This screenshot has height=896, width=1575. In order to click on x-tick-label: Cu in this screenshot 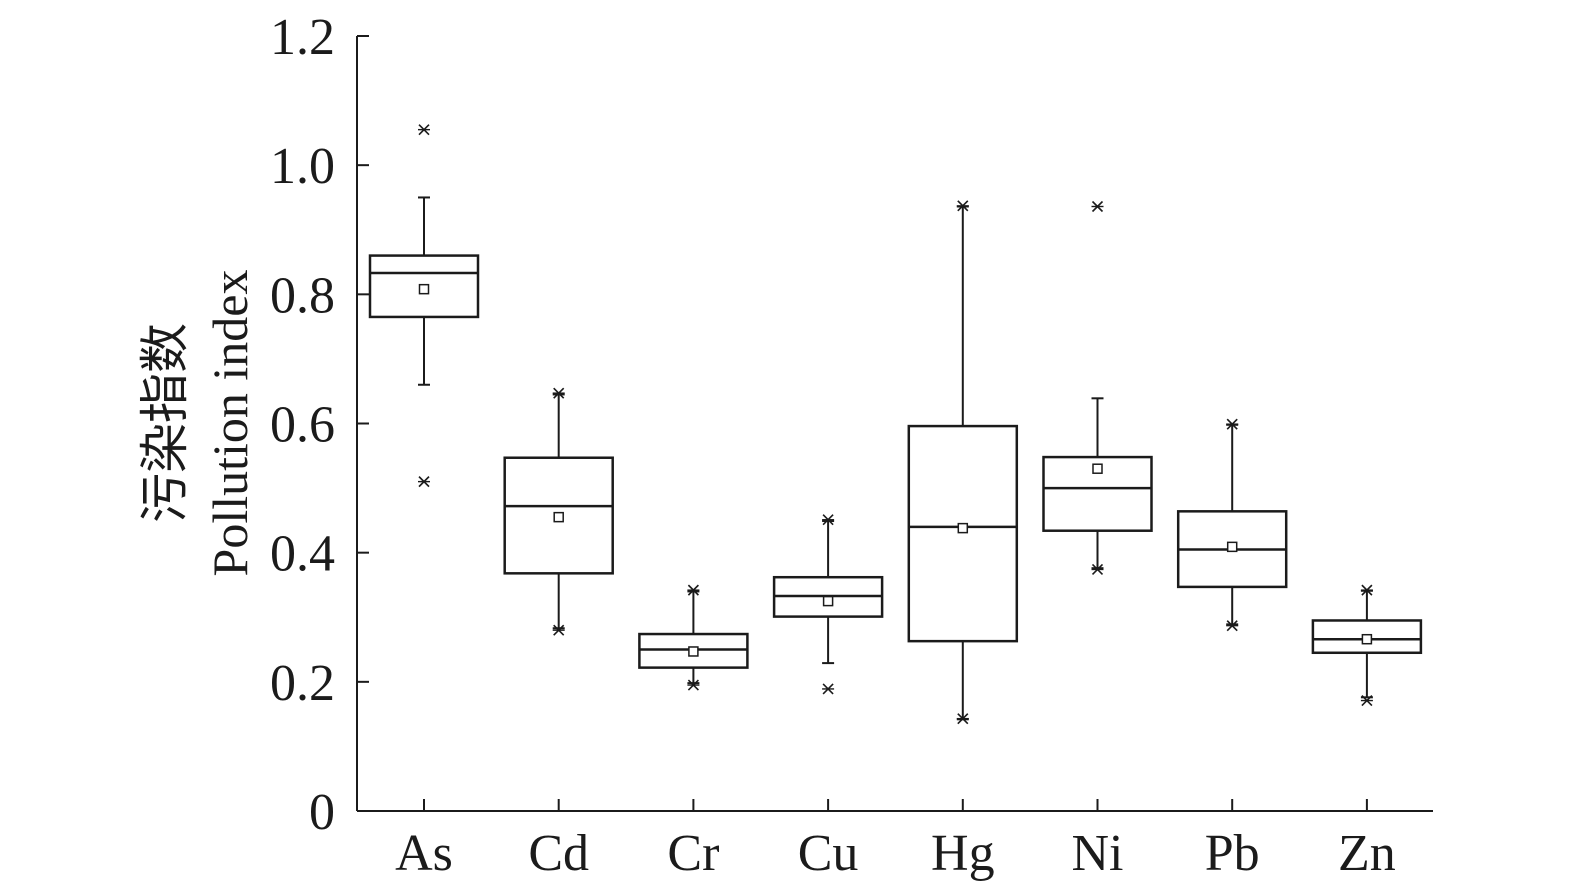, I will do `click(828, 853)`.